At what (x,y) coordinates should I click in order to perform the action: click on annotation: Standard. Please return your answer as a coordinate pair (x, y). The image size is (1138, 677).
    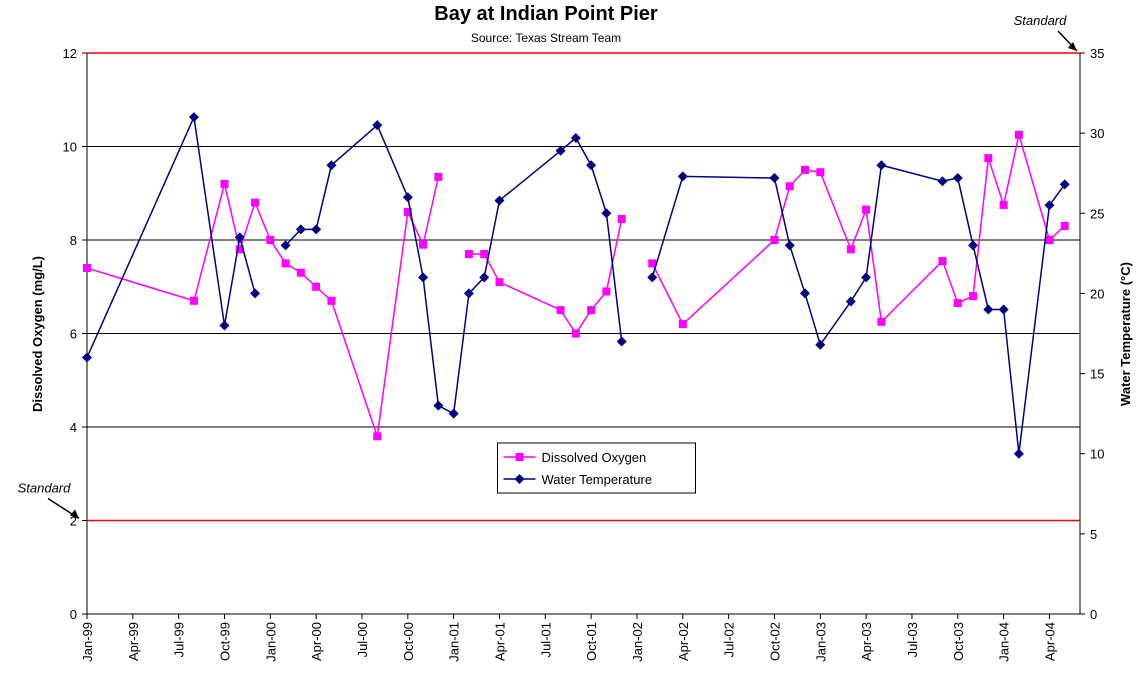
    Looking at the image, I should click on (1041, 20).